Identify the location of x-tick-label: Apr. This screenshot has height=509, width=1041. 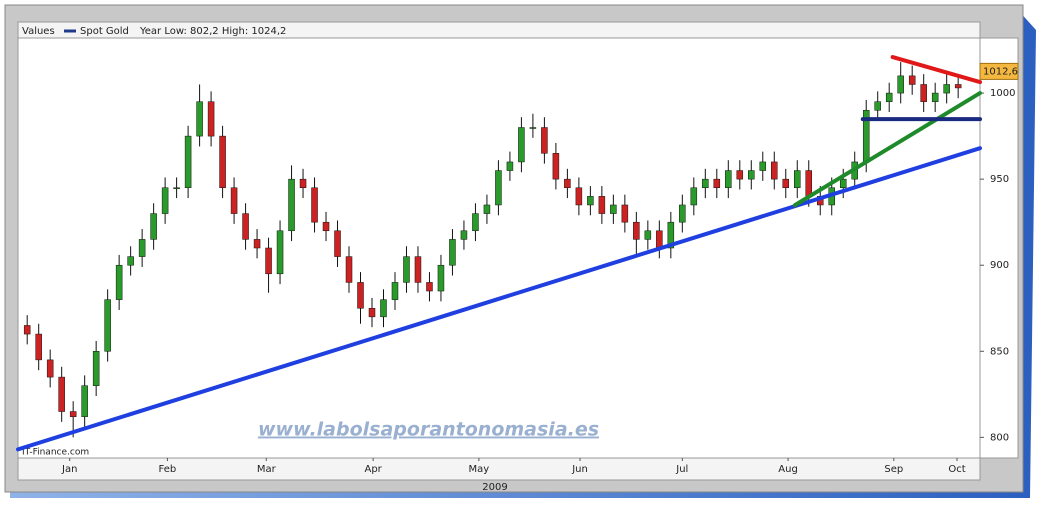
(373, 469).